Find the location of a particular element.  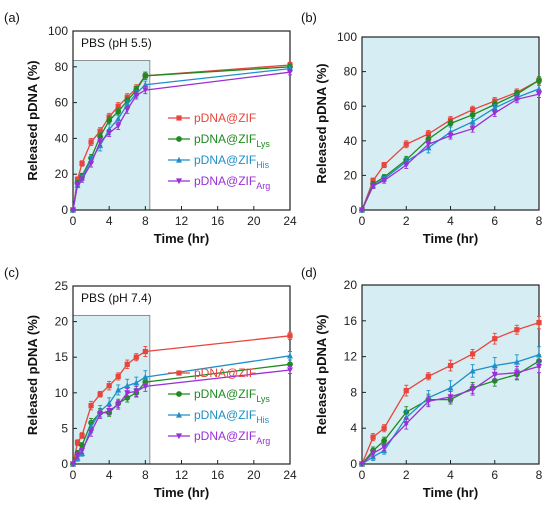

x-axis-title: Time (hr) is located at coordinates (181, 492).